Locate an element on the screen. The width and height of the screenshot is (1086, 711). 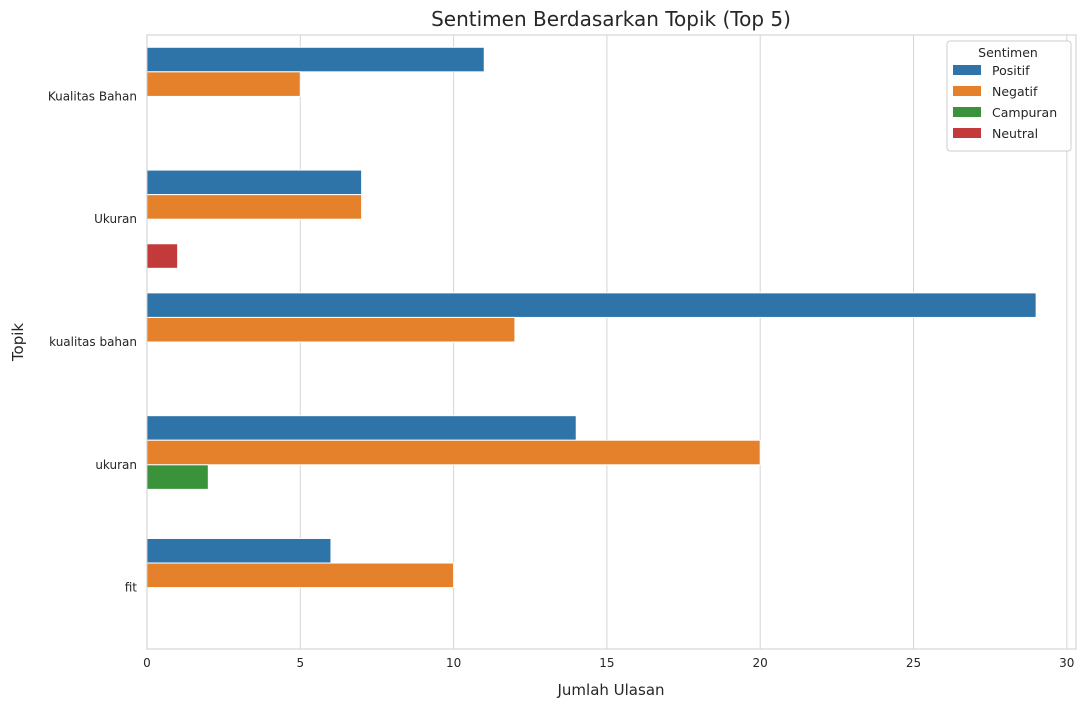
legend-label-positif: Positif is located at coordinates (1011, 70).